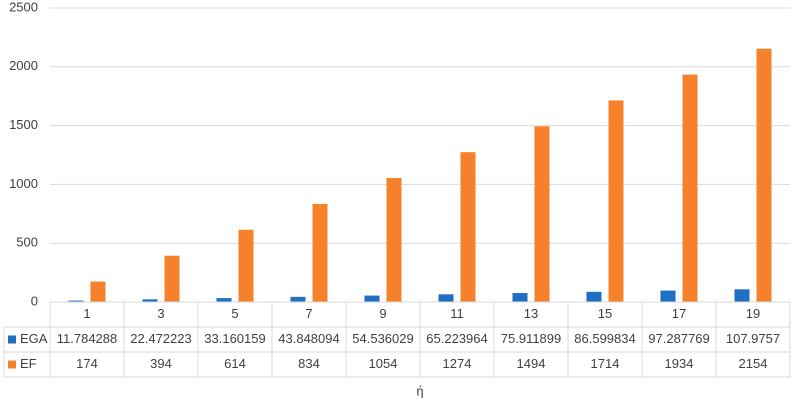 The height and width of the screenshot is (402, 796). Describe the element at coordinates (383, 363) in the screenshot. I see `table-value: 1054` at that location.